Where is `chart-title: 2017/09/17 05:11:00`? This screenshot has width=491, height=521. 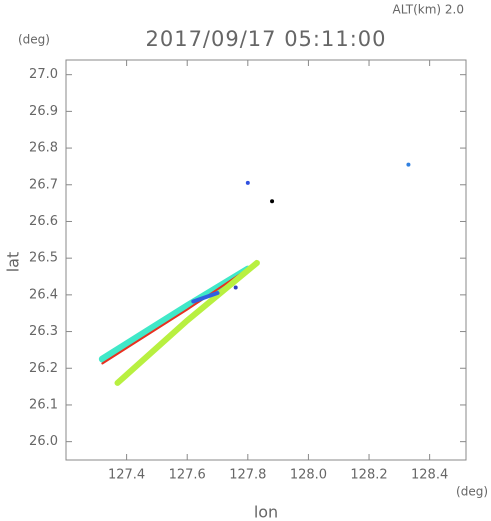 chart-title: 2017/09/17 05:11:00 is located at coordinates (265, 39).